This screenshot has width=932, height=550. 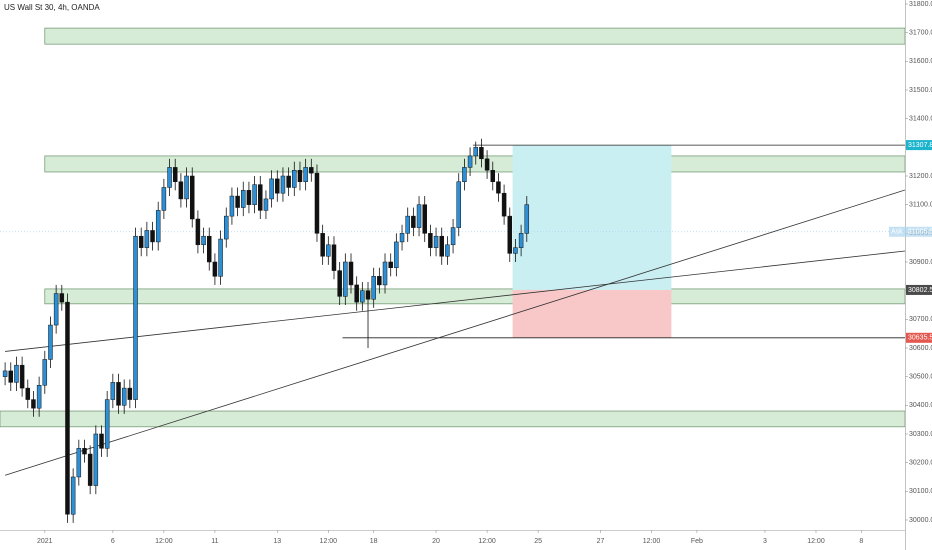 What do you see at coordinates (920, 4) in the screenshot?
I see `y-tick-label: 31800.0` at bounding box center [920, 4].